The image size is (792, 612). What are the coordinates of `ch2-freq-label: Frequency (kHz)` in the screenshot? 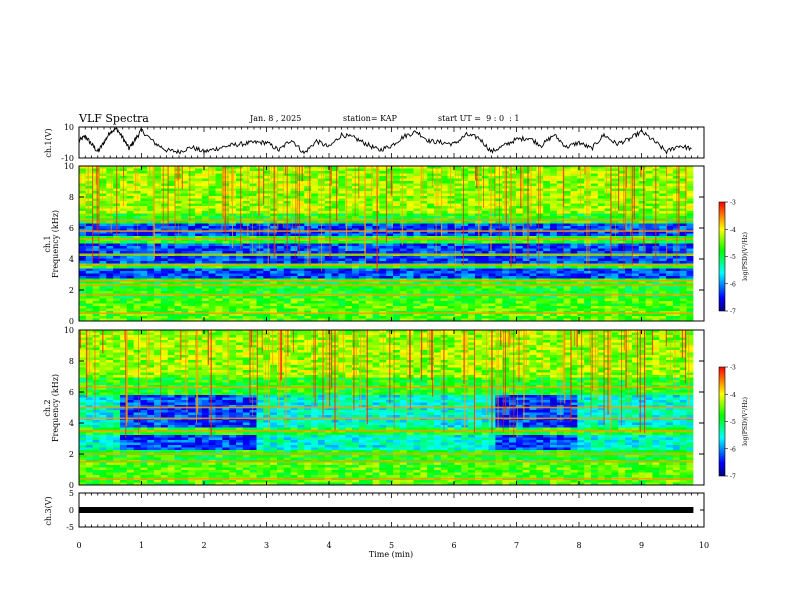 It's located at (55, 408).